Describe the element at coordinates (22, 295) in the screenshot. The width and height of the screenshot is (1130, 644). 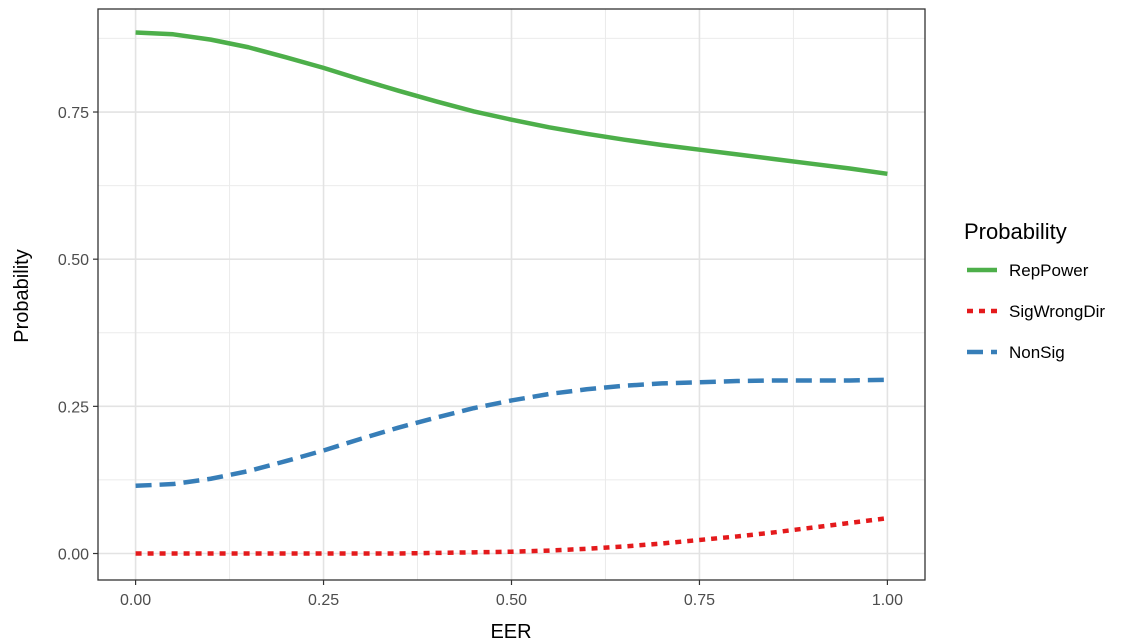
I see `y-axis-title: Probability` at that location.